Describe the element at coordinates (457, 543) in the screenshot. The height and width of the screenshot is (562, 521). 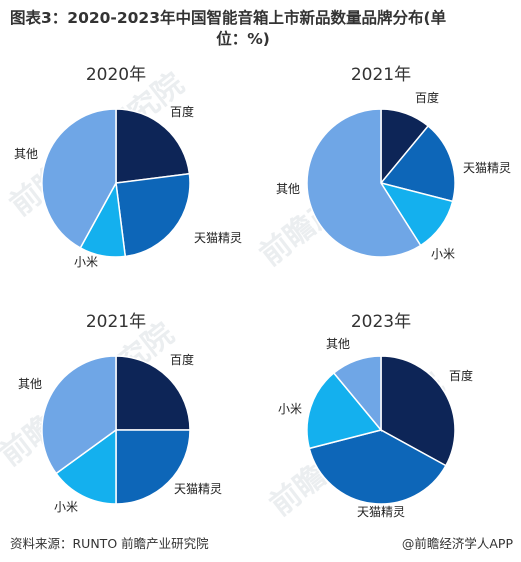
I see `brand-note: @前瞻经济学人APP` at that location.